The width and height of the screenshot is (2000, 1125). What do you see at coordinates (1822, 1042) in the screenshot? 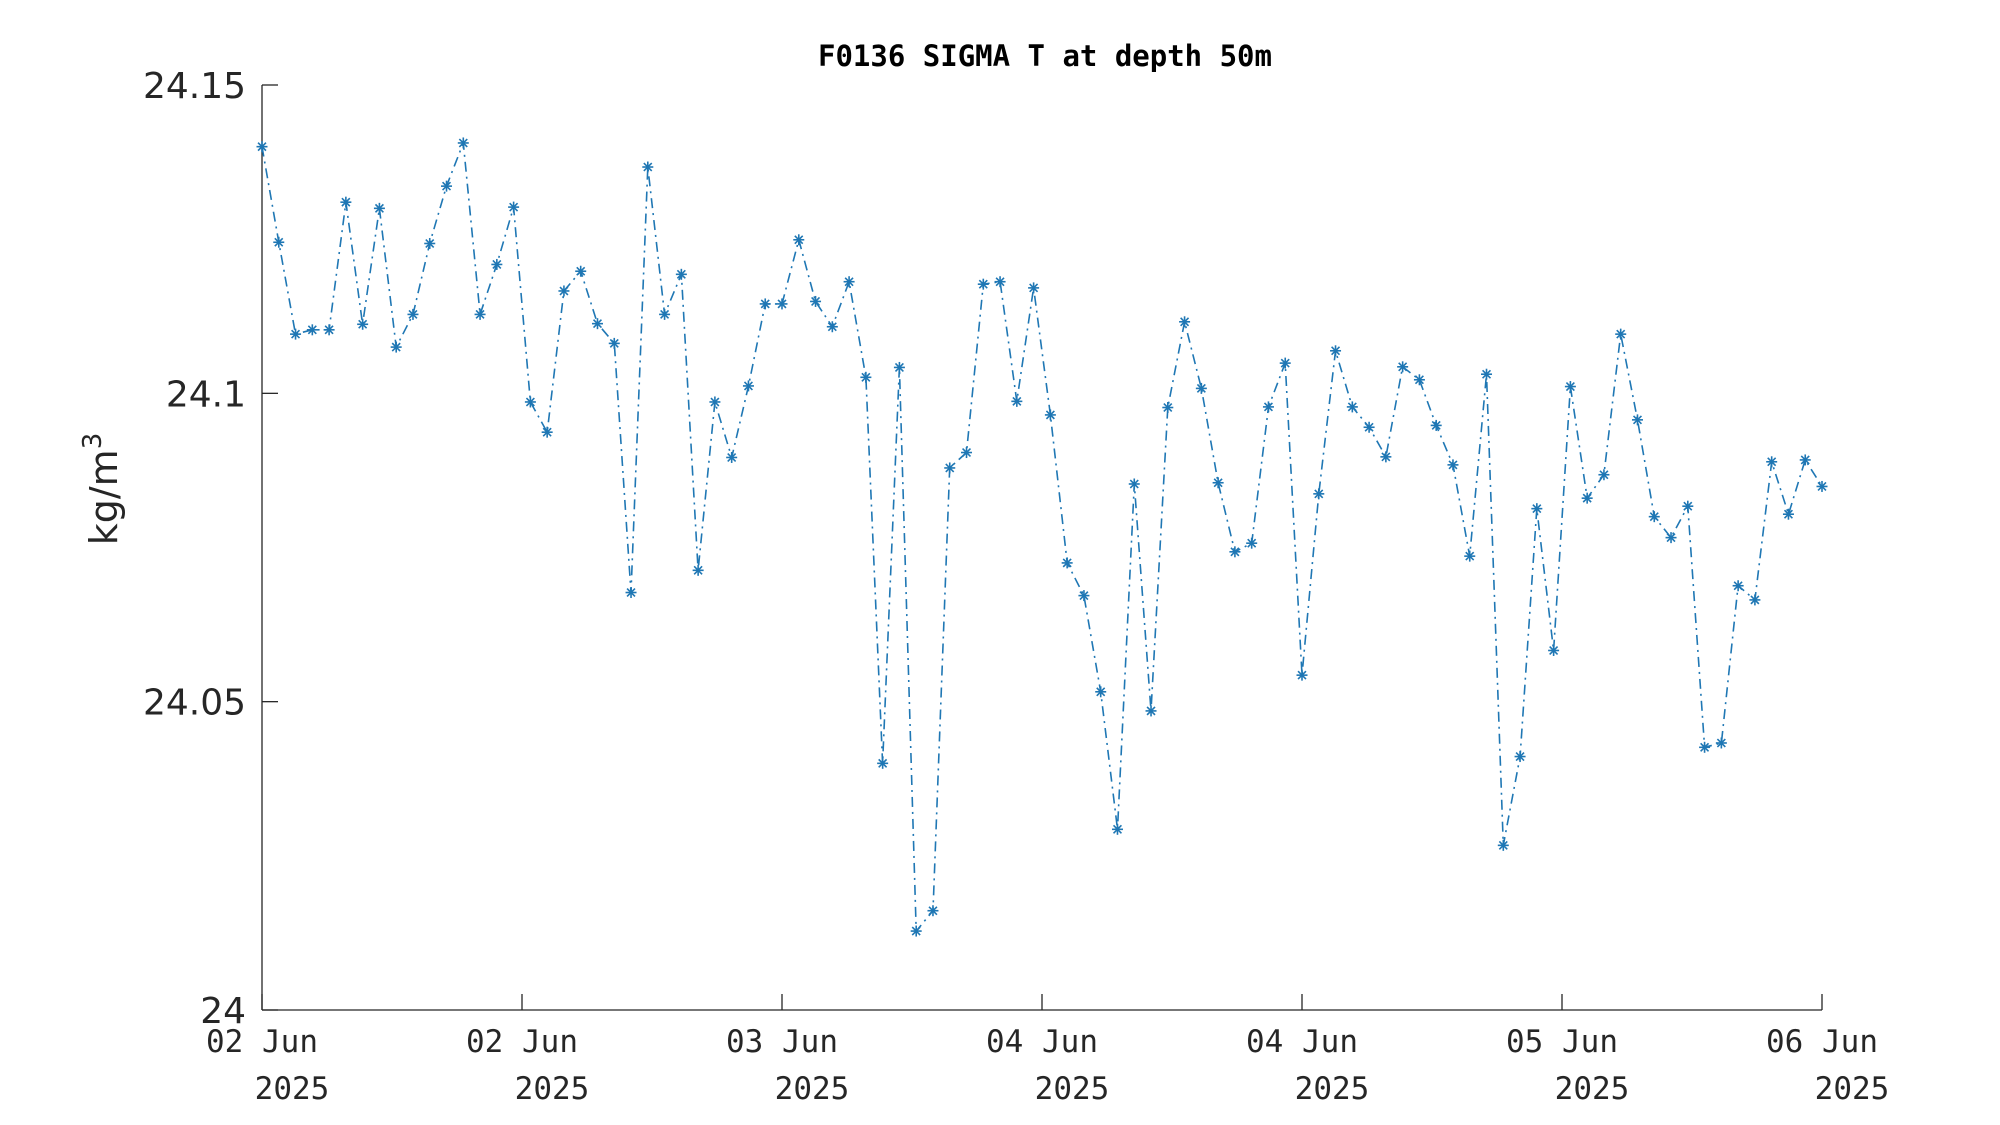
I see `x-tick-label-date: 06 Jun` at bounding box center [1822, 1042].